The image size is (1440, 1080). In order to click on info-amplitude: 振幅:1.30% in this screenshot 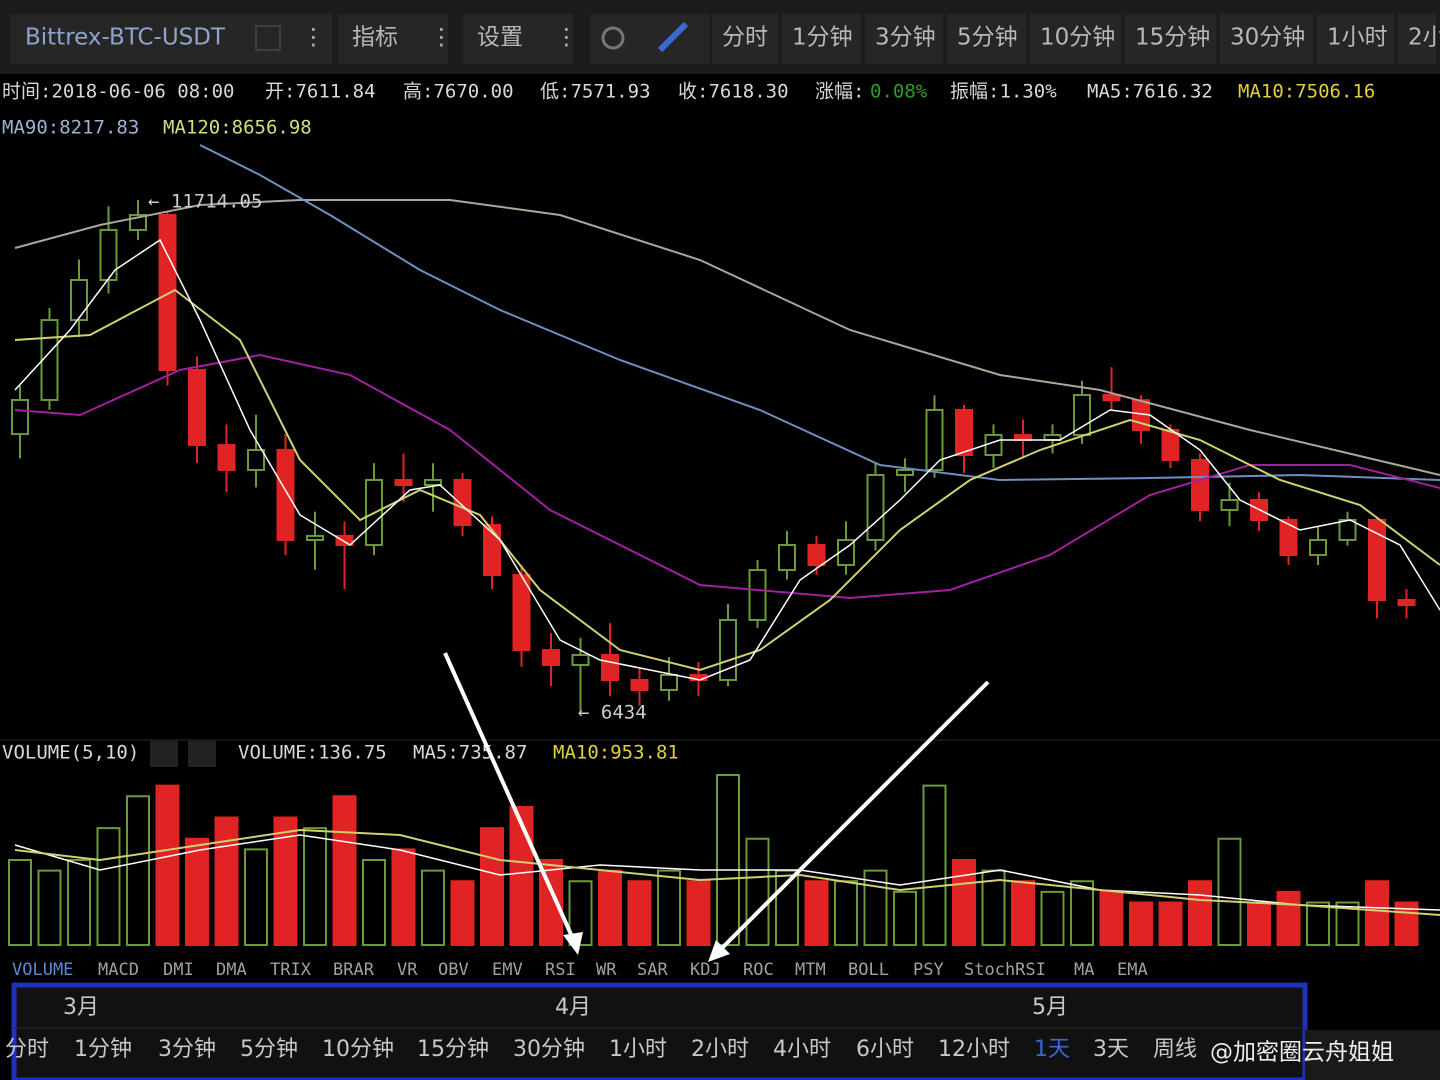, I will do `click(1003, 92)`.